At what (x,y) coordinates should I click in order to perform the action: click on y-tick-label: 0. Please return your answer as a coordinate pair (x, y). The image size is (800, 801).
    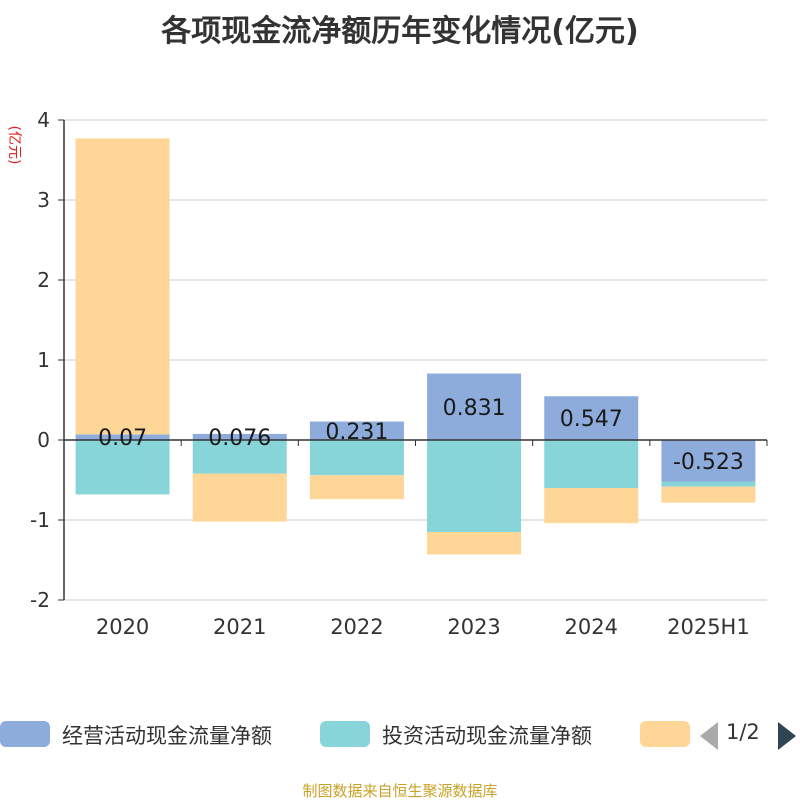
    Looking at the image, I should click on (43, 440).